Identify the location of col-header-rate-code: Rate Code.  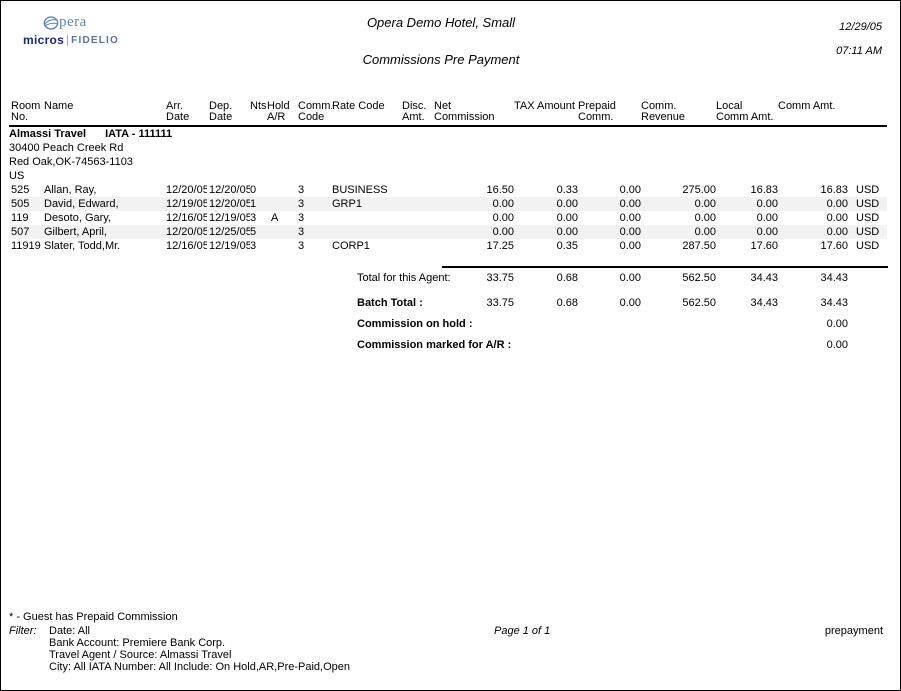
(367, 112).